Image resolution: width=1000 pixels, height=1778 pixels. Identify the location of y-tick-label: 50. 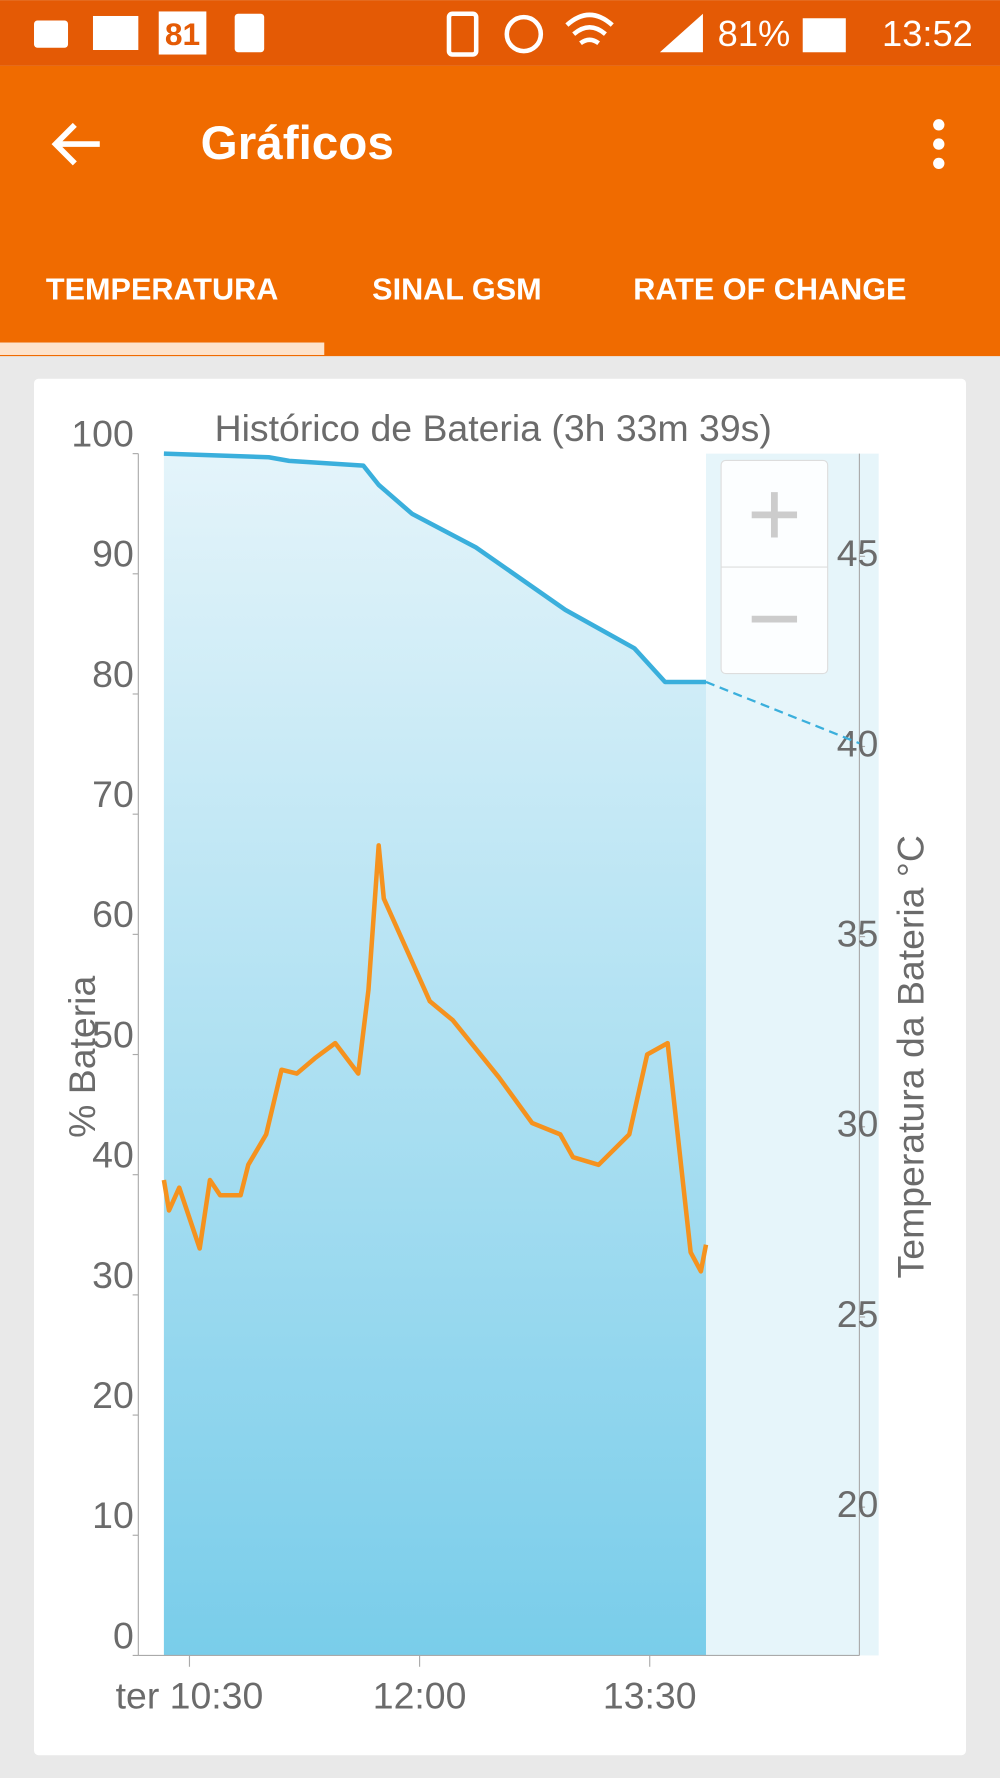
(113, 1034).